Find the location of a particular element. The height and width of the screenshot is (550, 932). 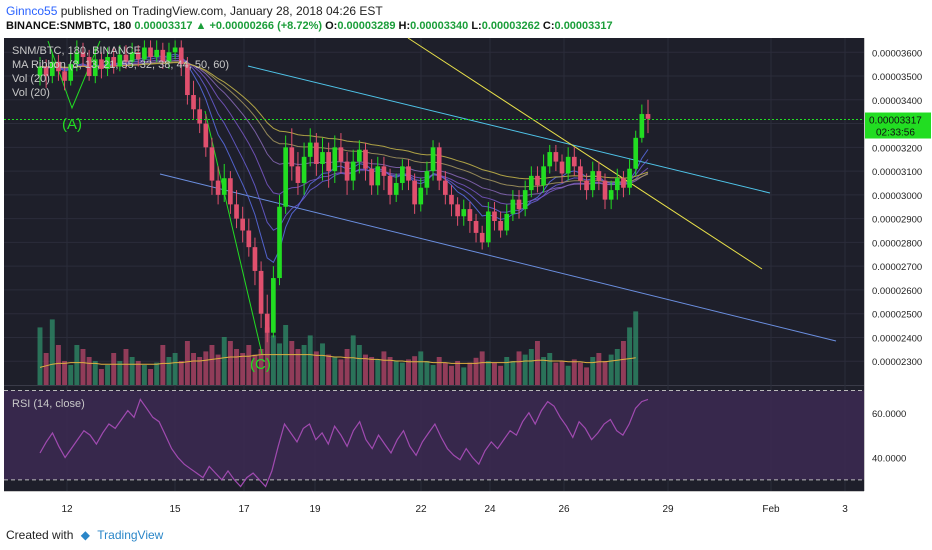

wave-line-c is located at coordinates (233, 232).